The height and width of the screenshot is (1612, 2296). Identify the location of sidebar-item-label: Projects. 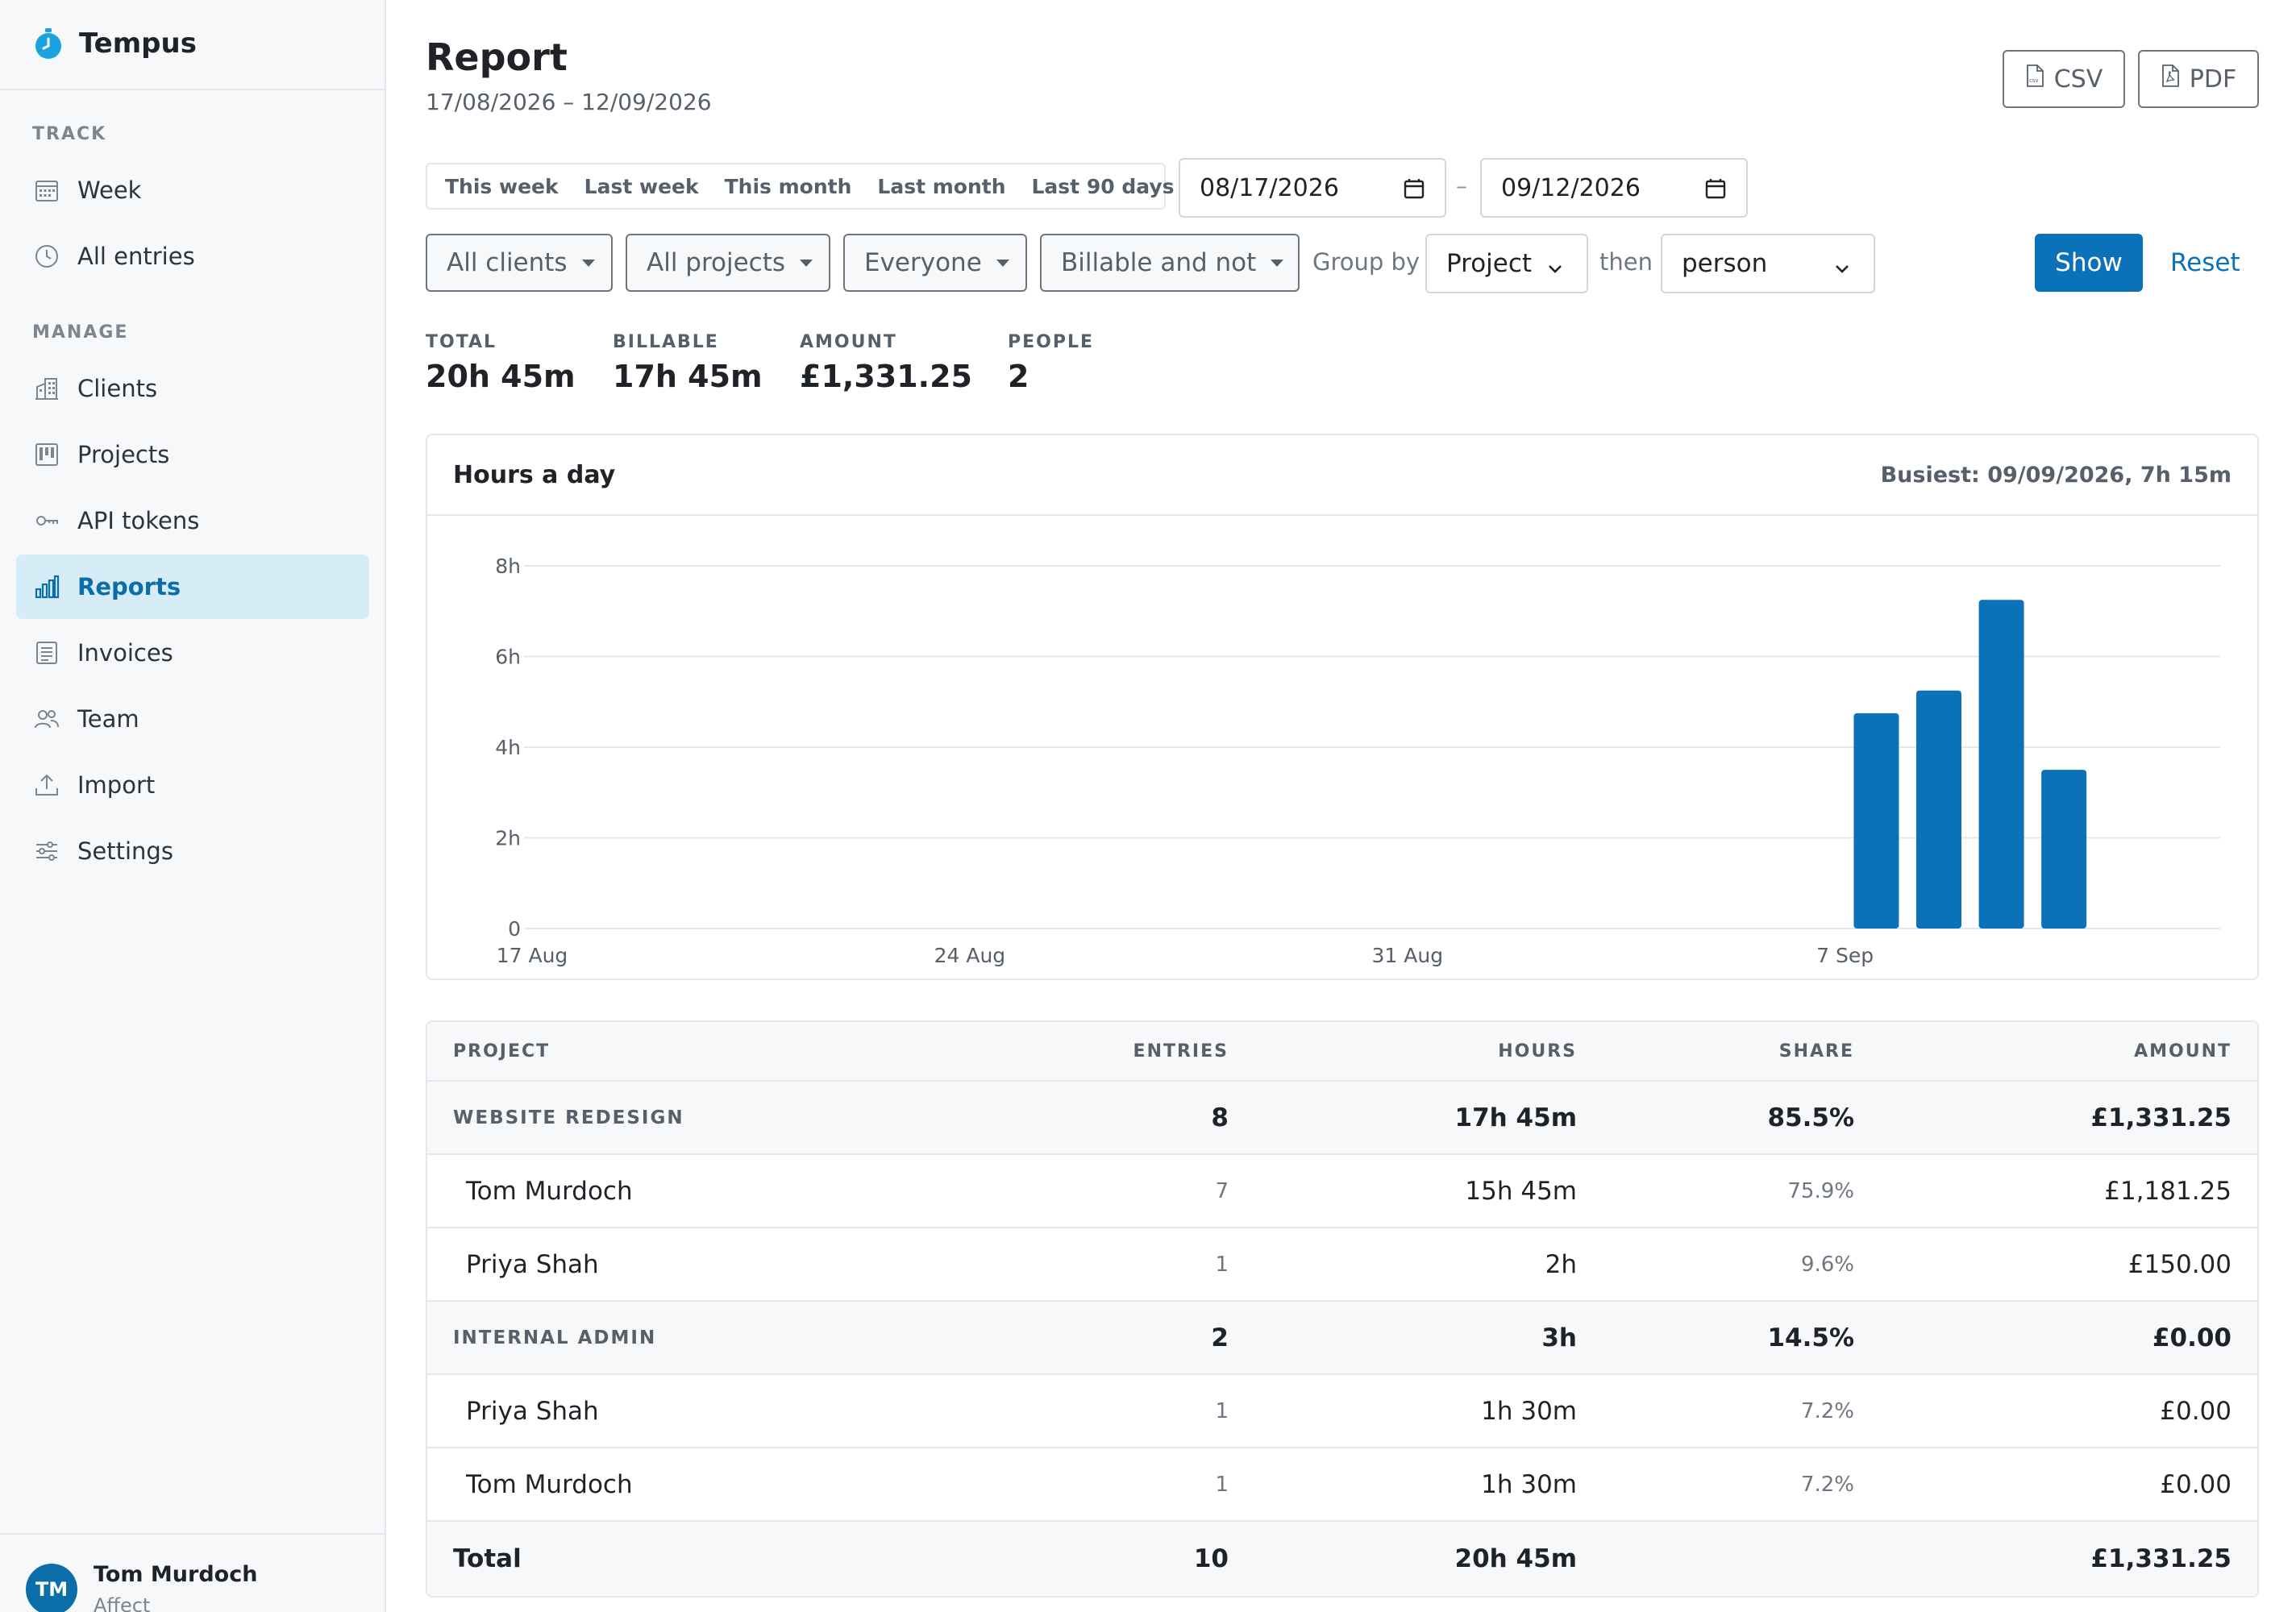
(124, 454).